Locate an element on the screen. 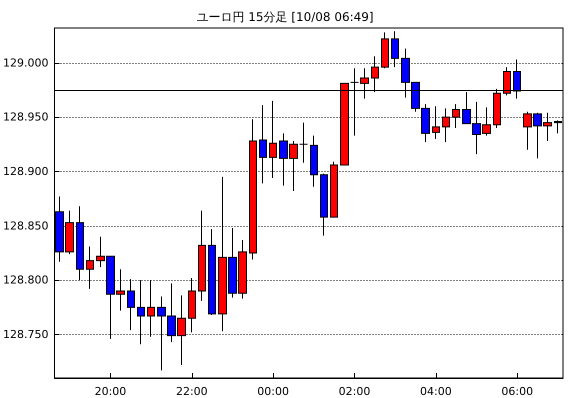 Image resolution: width=570 pixels, height=398 pixels. y-tick-label: 128.850 is located at coordinates (25, 225).